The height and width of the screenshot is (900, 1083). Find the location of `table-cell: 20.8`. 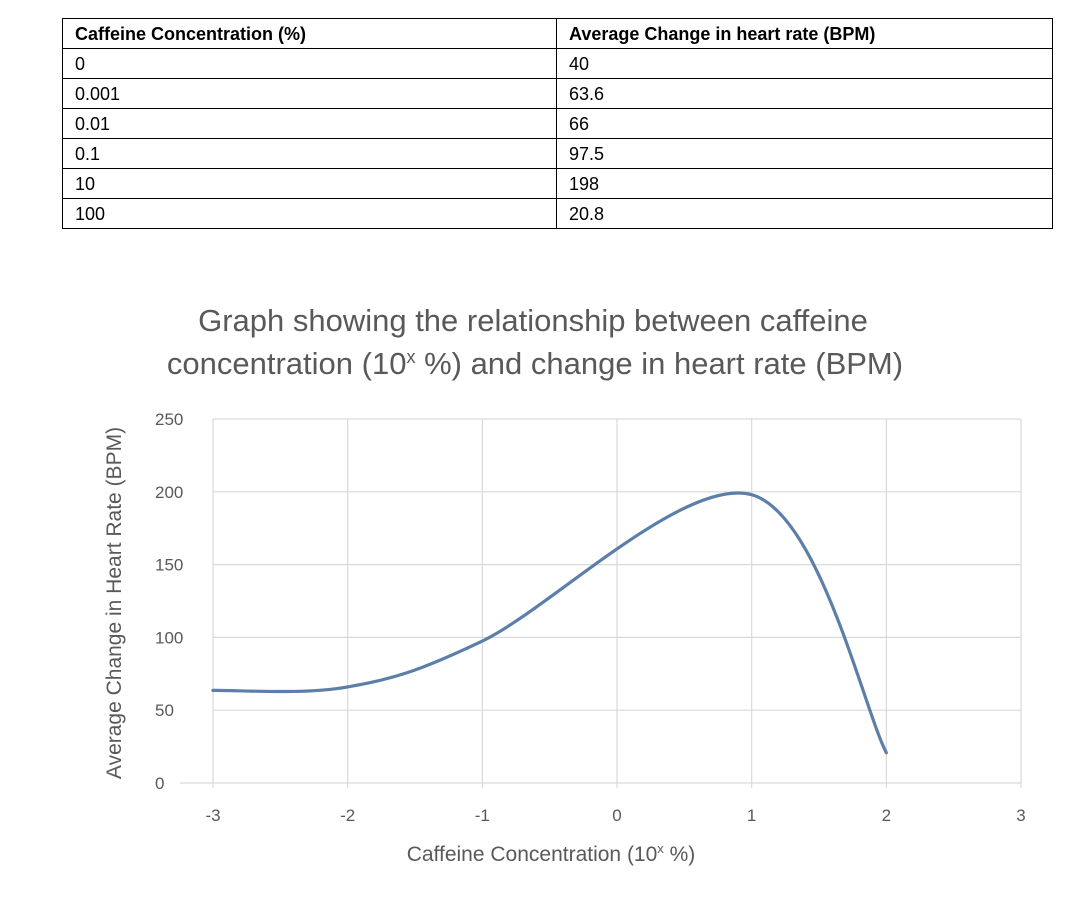

table-cell: 20.8 is located at coordinates (804, 213).